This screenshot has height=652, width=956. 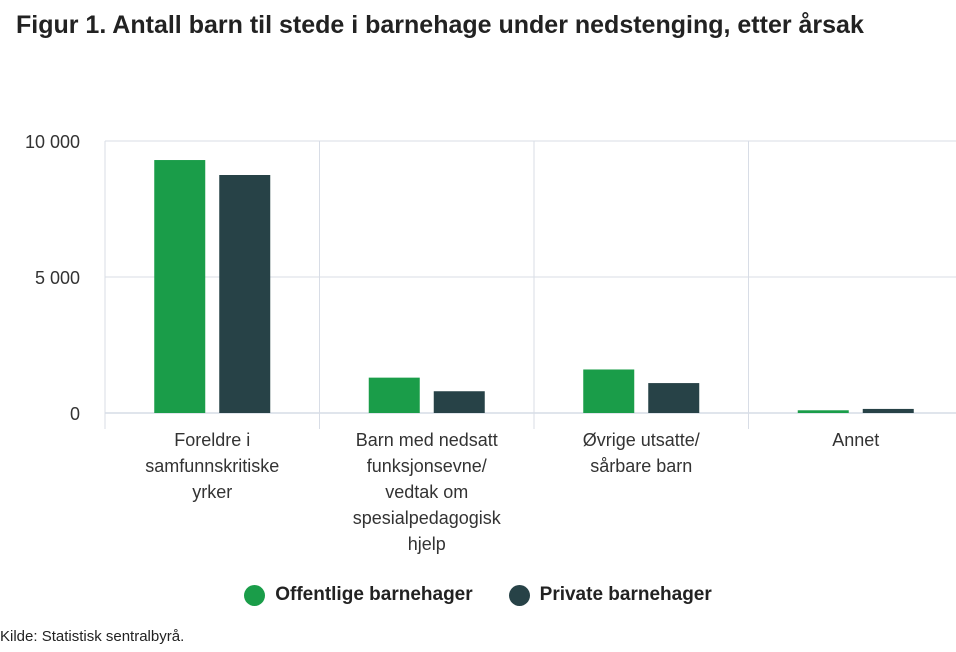 I want to click on x-tick-label: Øvrige utsatte/, so click(x=641, y=440).